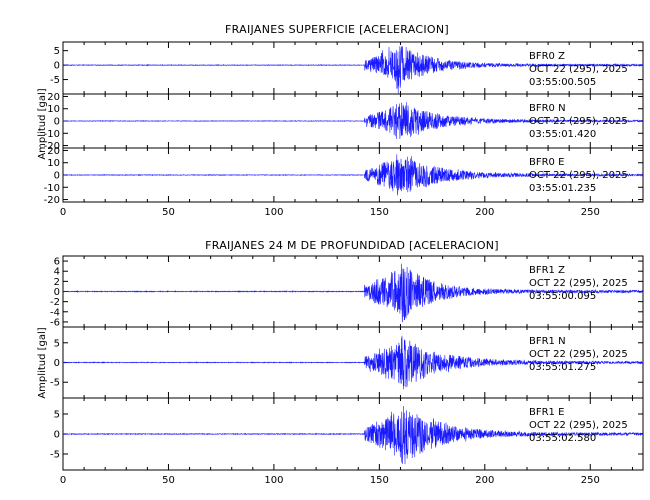 Image resolution: width=650 pixels, height=500 pixels. I want to click on start-time-label: 03:55:00.095, so click(562, 296).